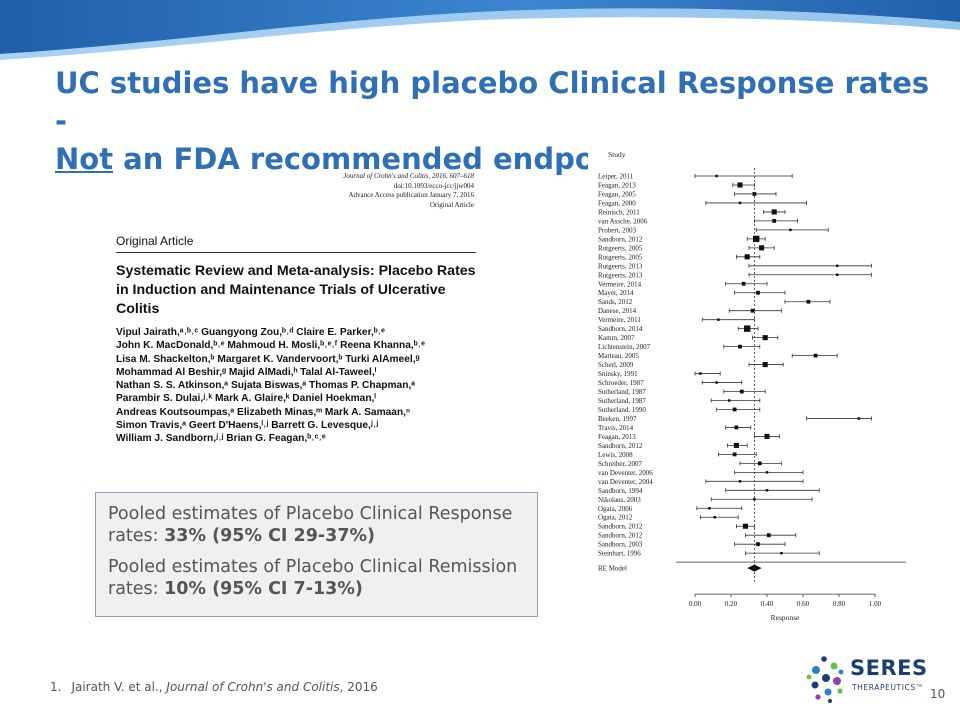 The width and height of the screenshot is (960, 720). Describe the element at coordinates (619, 554) in the screenshot. I see `study-label: Steinhart, 1996` at that location.